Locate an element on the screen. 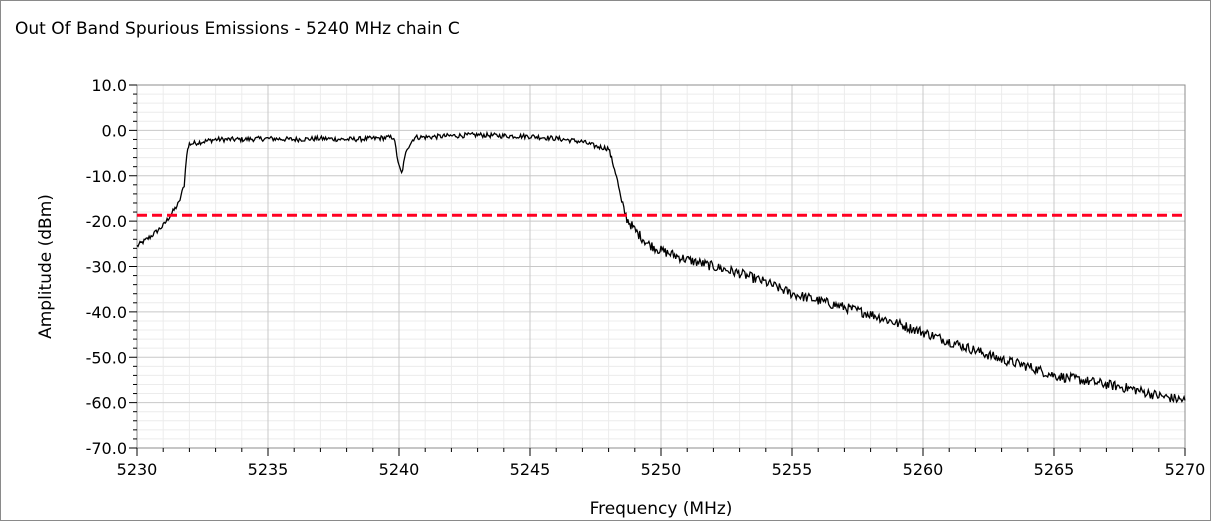  x-tick-label: 5260 is located at coordinates (923, 469).